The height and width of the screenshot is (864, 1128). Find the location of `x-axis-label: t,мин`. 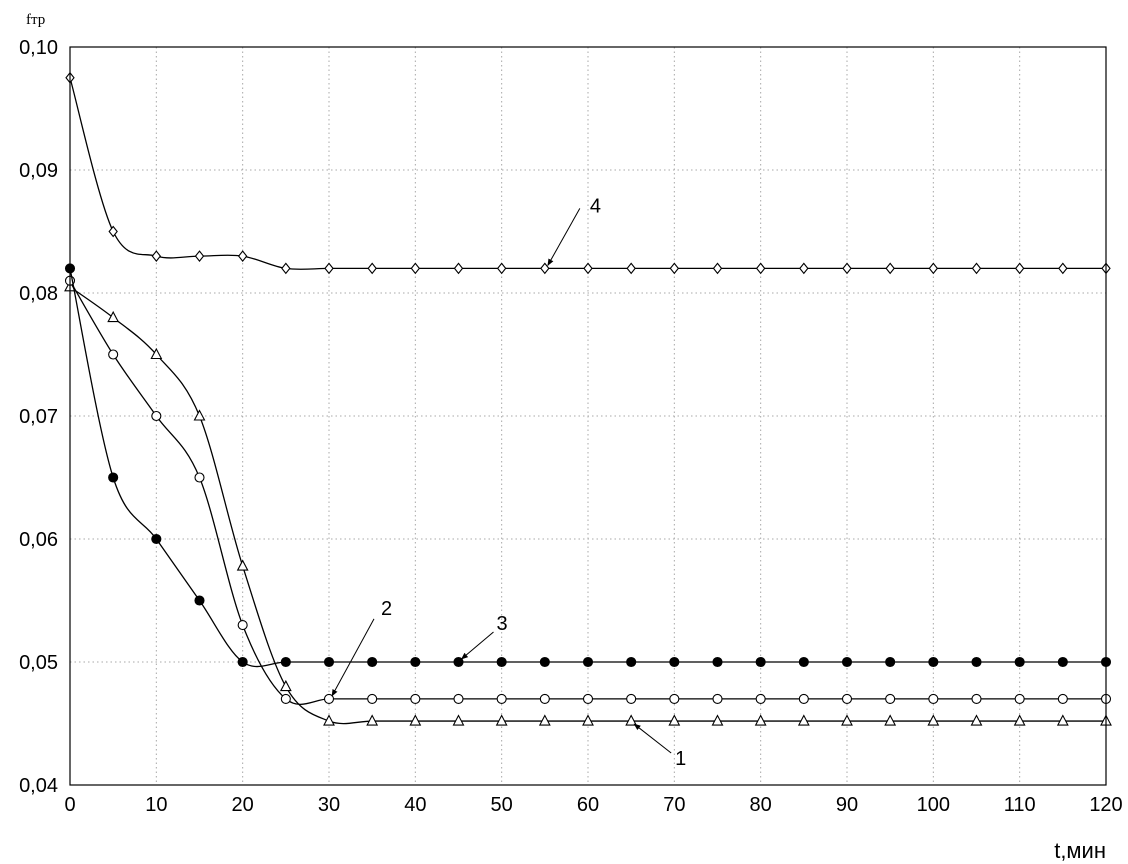

x-axis-label: t,мин is located at coordinates (1080, 850).